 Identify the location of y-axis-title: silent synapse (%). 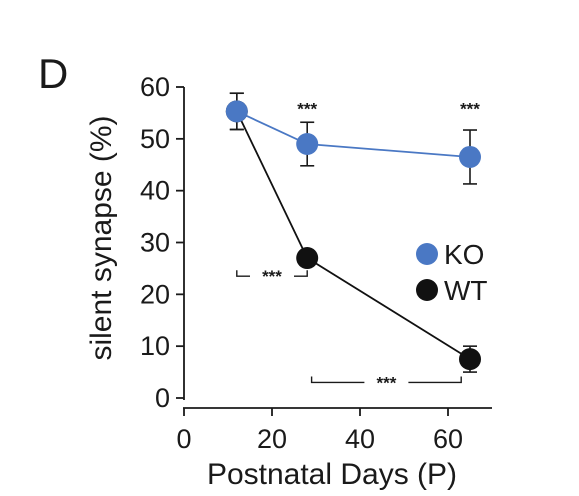
(101, 237).